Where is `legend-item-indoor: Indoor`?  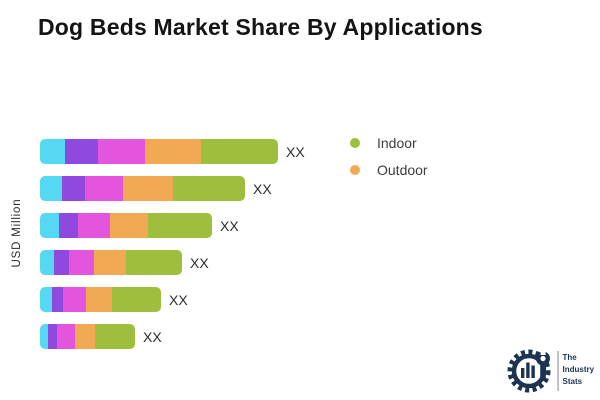
legend-item-indoor: Indoor is located at coordinates (389, 143).